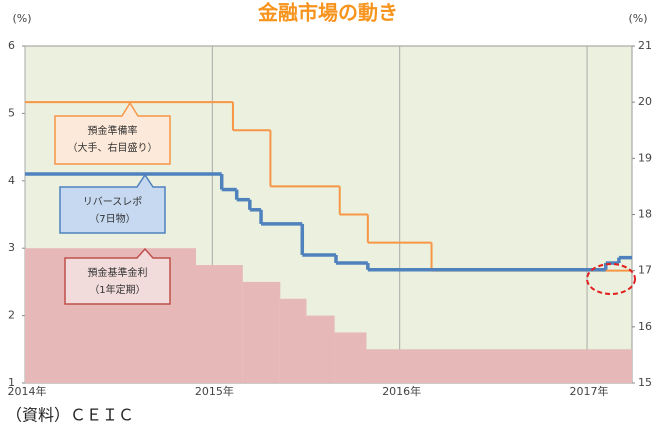 The image size is (656, 430). What do you see at coordinates (11, 315) in the screenshot?
I see `y-tick-label: 2` at bounding box center [11, 315].